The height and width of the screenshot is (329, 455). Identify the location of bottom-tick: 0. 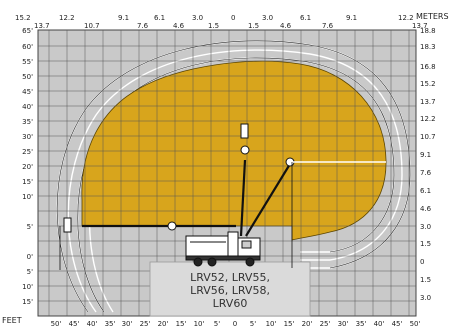
(235, 324).